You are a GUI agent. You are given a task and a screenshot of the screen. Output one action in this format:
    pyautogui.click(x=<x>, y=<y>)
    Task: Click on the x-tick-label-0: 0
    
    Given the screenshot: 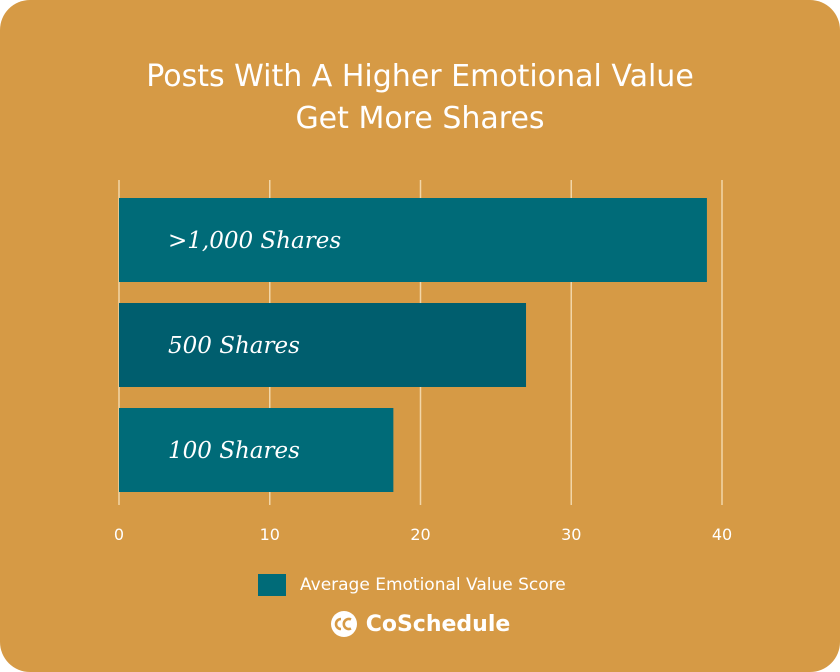 What is the action you would take?
    pyautogui.click(x=119, y=534)
    